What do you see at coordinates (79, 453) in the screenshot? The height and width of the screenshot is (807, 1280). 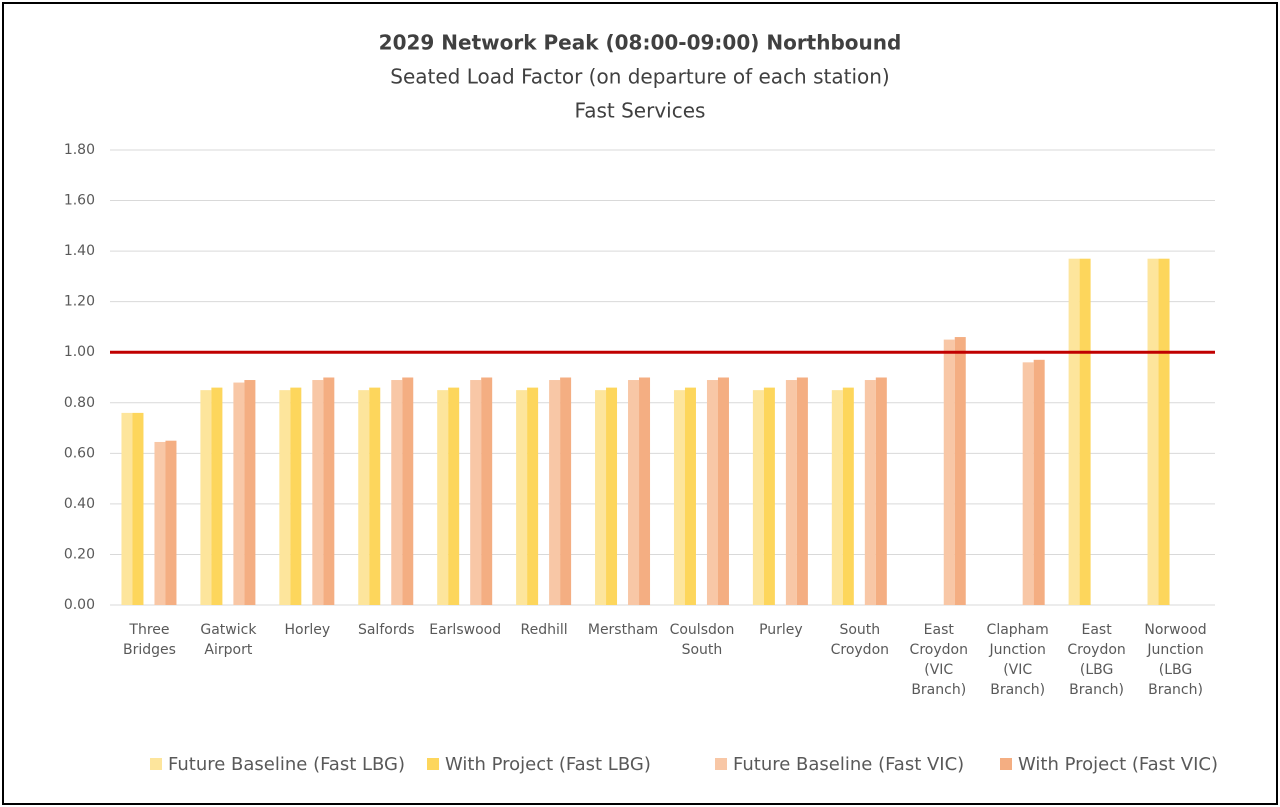 I see `y-tick-label: 0.60` at bounding box center [79, 453].